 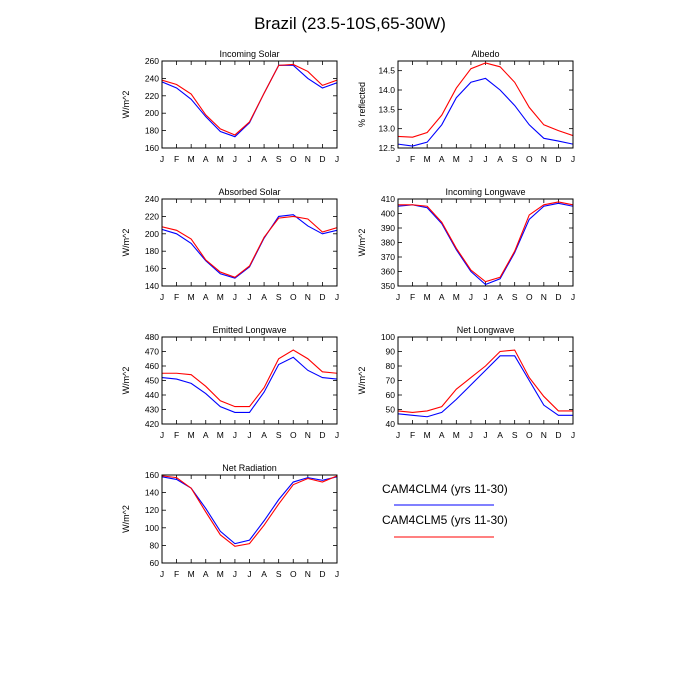 What do you see at coordinates (485, 192) in the screenshot?
I see `chart-title: Incoming Longwave` at bounding box center [485, 192].